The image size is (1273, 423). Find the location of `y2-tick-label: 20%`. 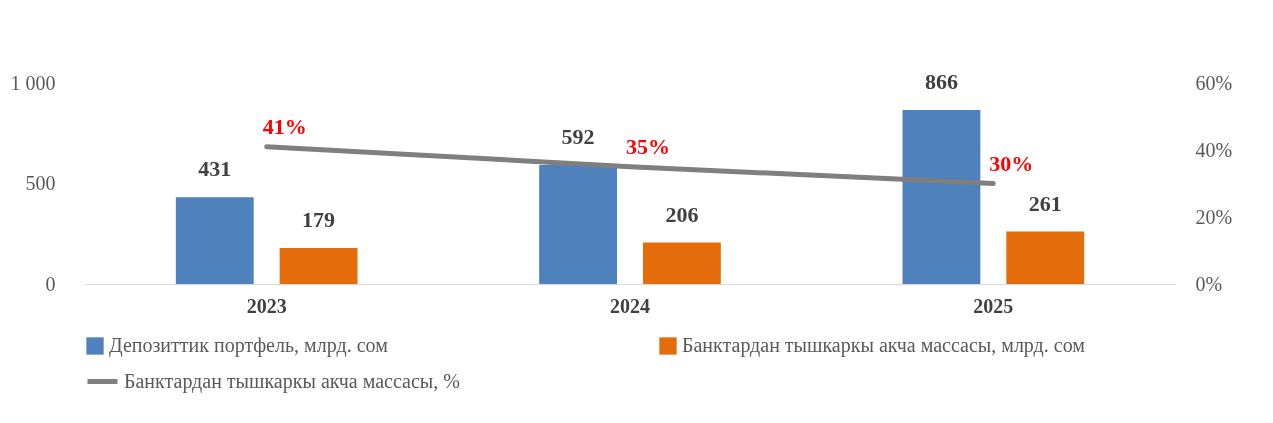

y2-tick-label: 20% is located at coordinates (1214, 216).